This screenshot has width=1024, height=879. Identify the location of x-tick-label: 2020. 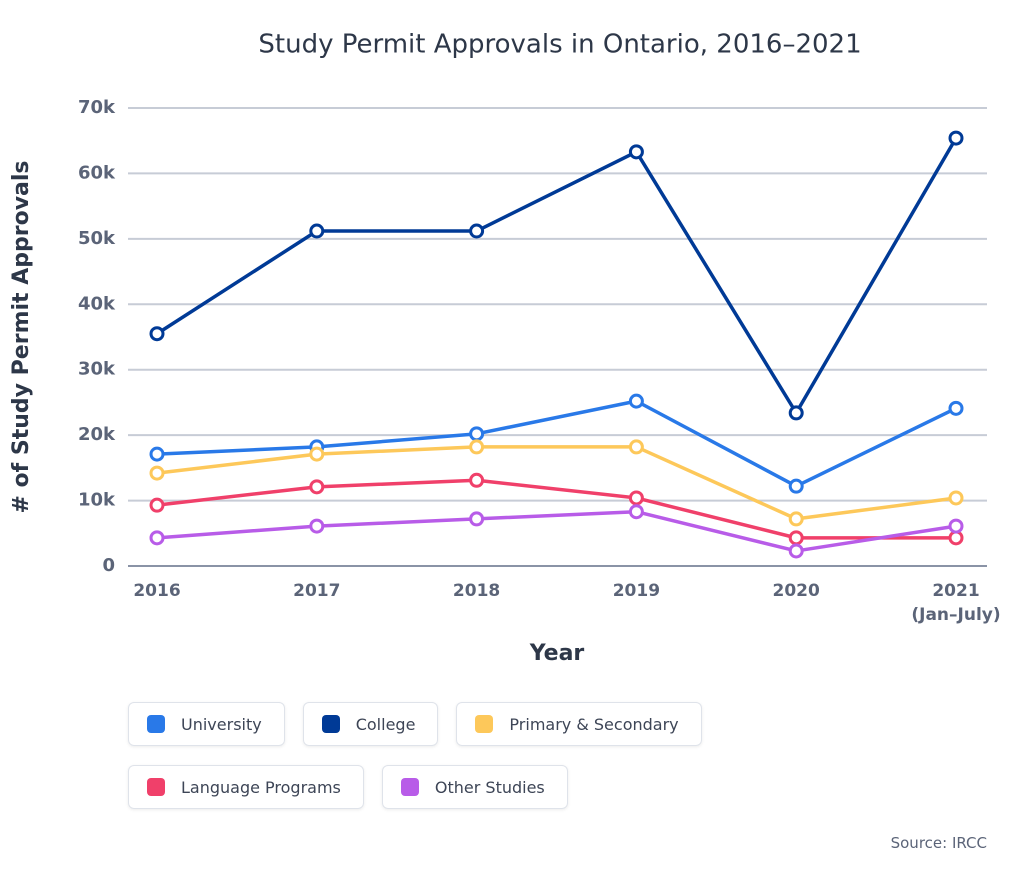
(796, 591).